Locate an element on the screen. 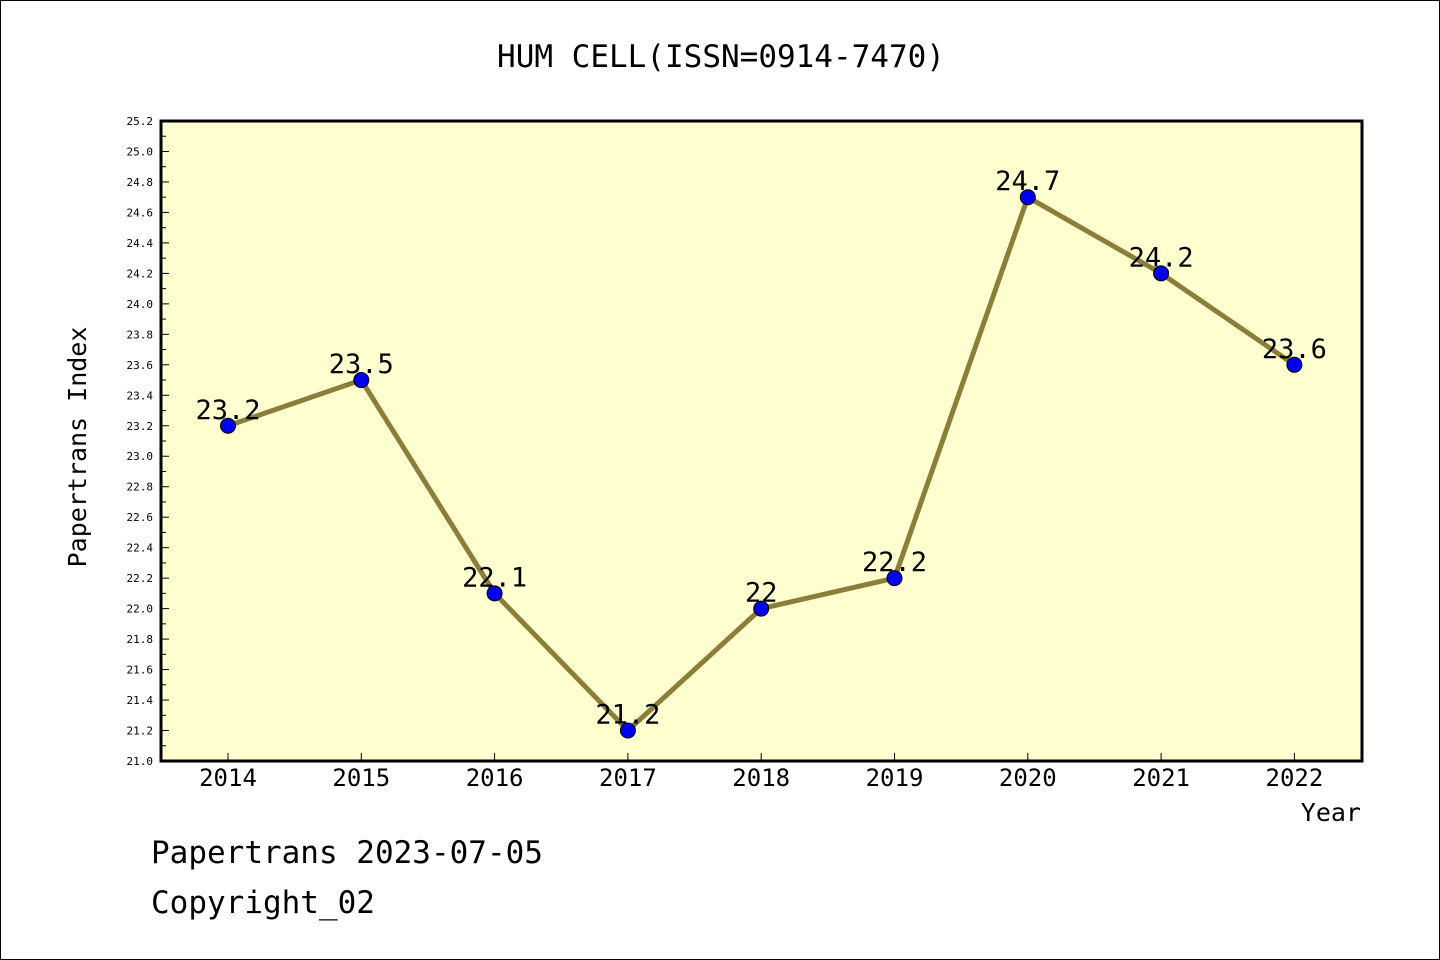 The width and height of the screenshot is (1440, 960). data-label: 24.2 is located at coordinates (1161, 257).